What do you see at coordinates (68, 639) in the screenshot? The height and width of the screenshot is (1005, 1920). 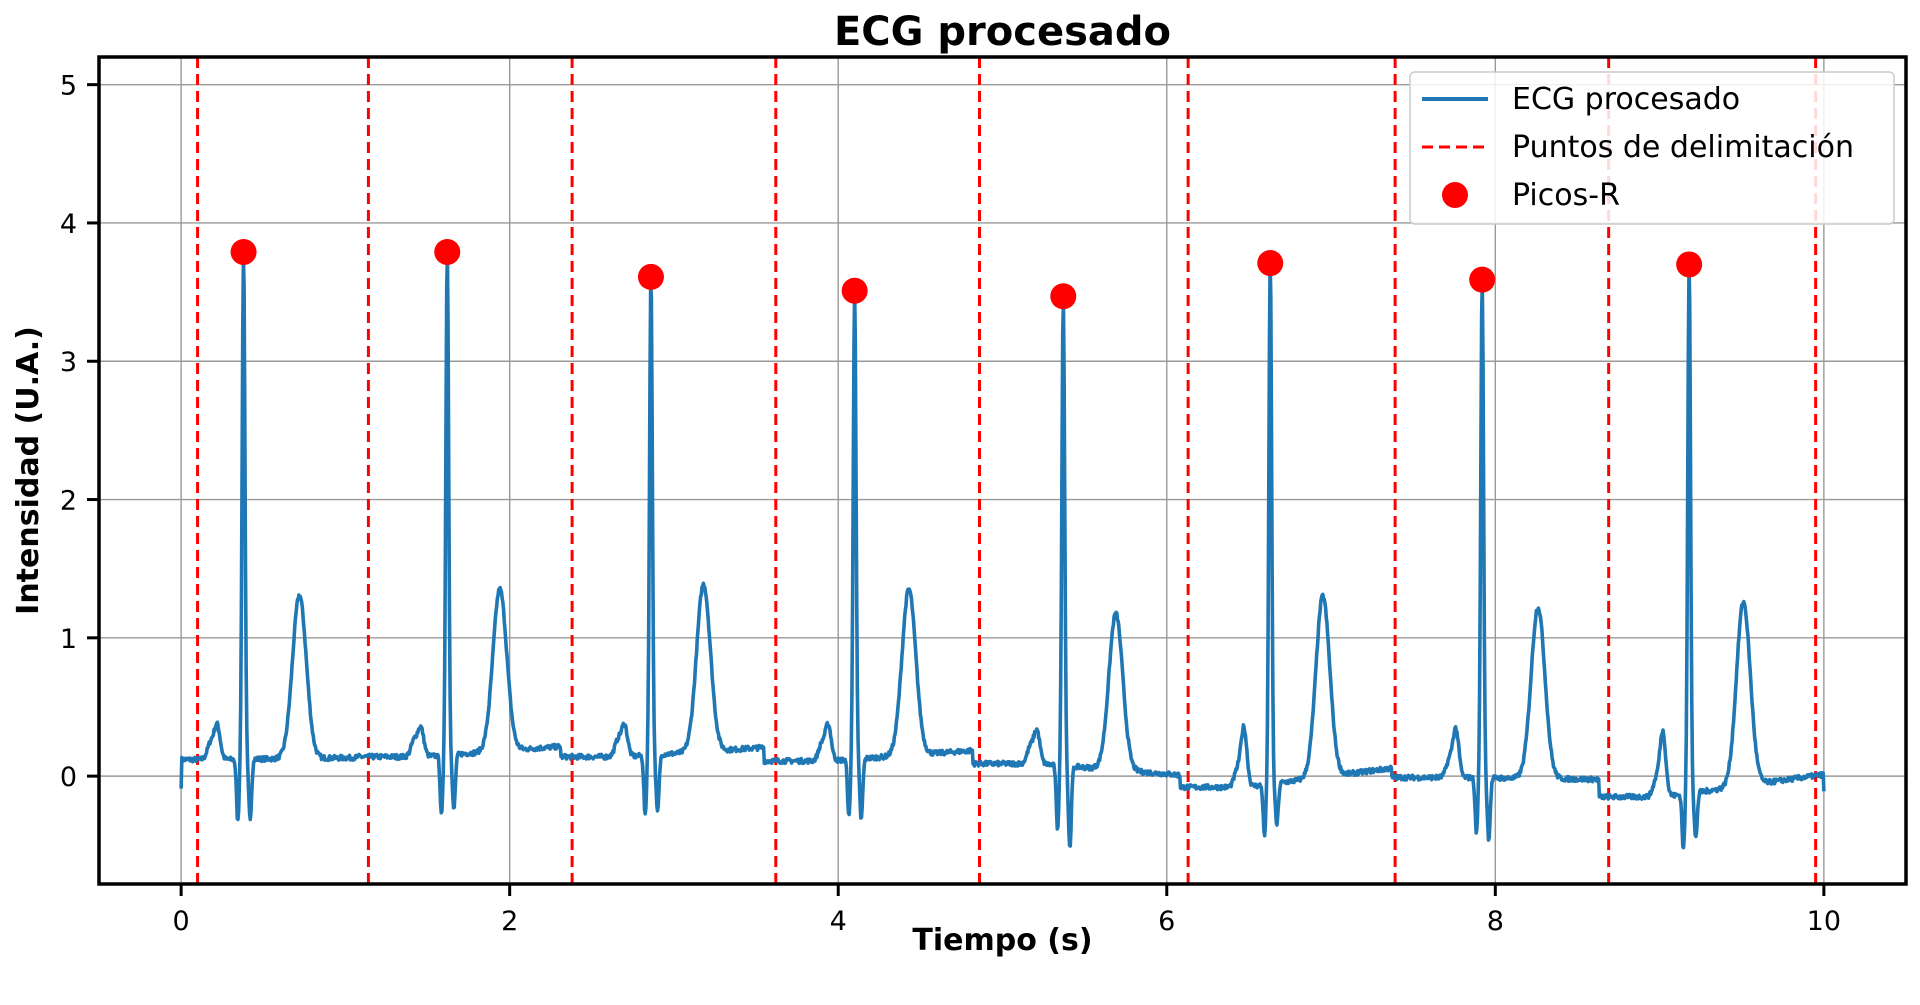 I see `y-tick-label: 1` at bounding box center [68, 639].